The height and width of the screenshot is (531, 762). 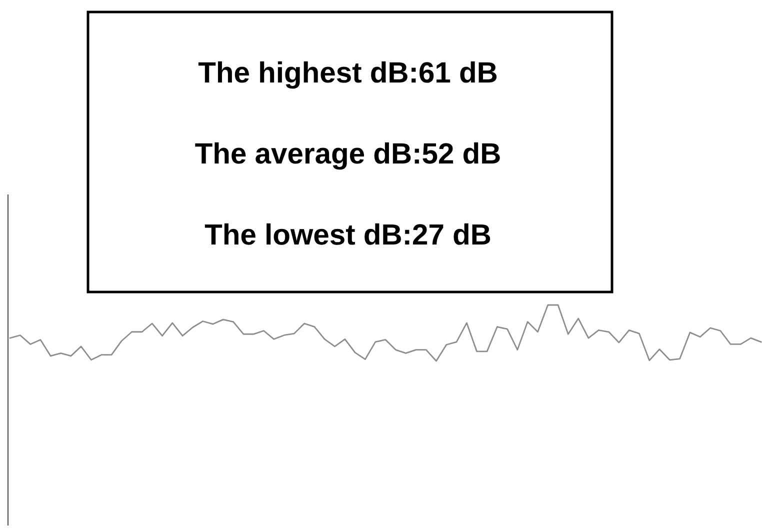 What do you see at coordinates (347, 75) in the screenshot?
I see `text: The highest dB:61 dB` at bounding box center [347, 75].